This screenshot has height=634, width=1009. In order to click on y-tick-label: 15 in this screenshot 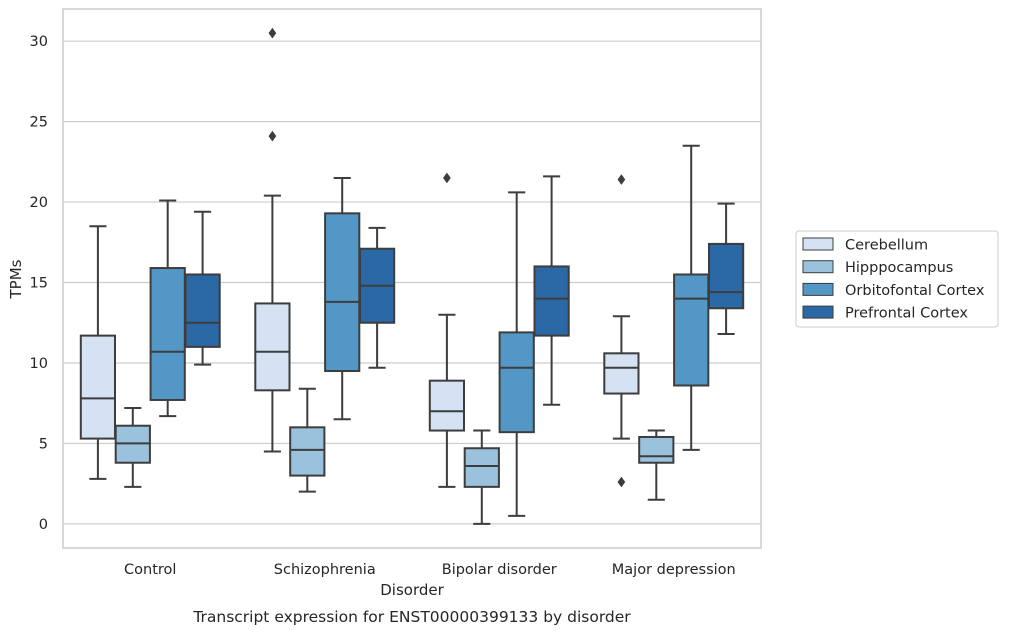, I will do `click(39, 284)`.